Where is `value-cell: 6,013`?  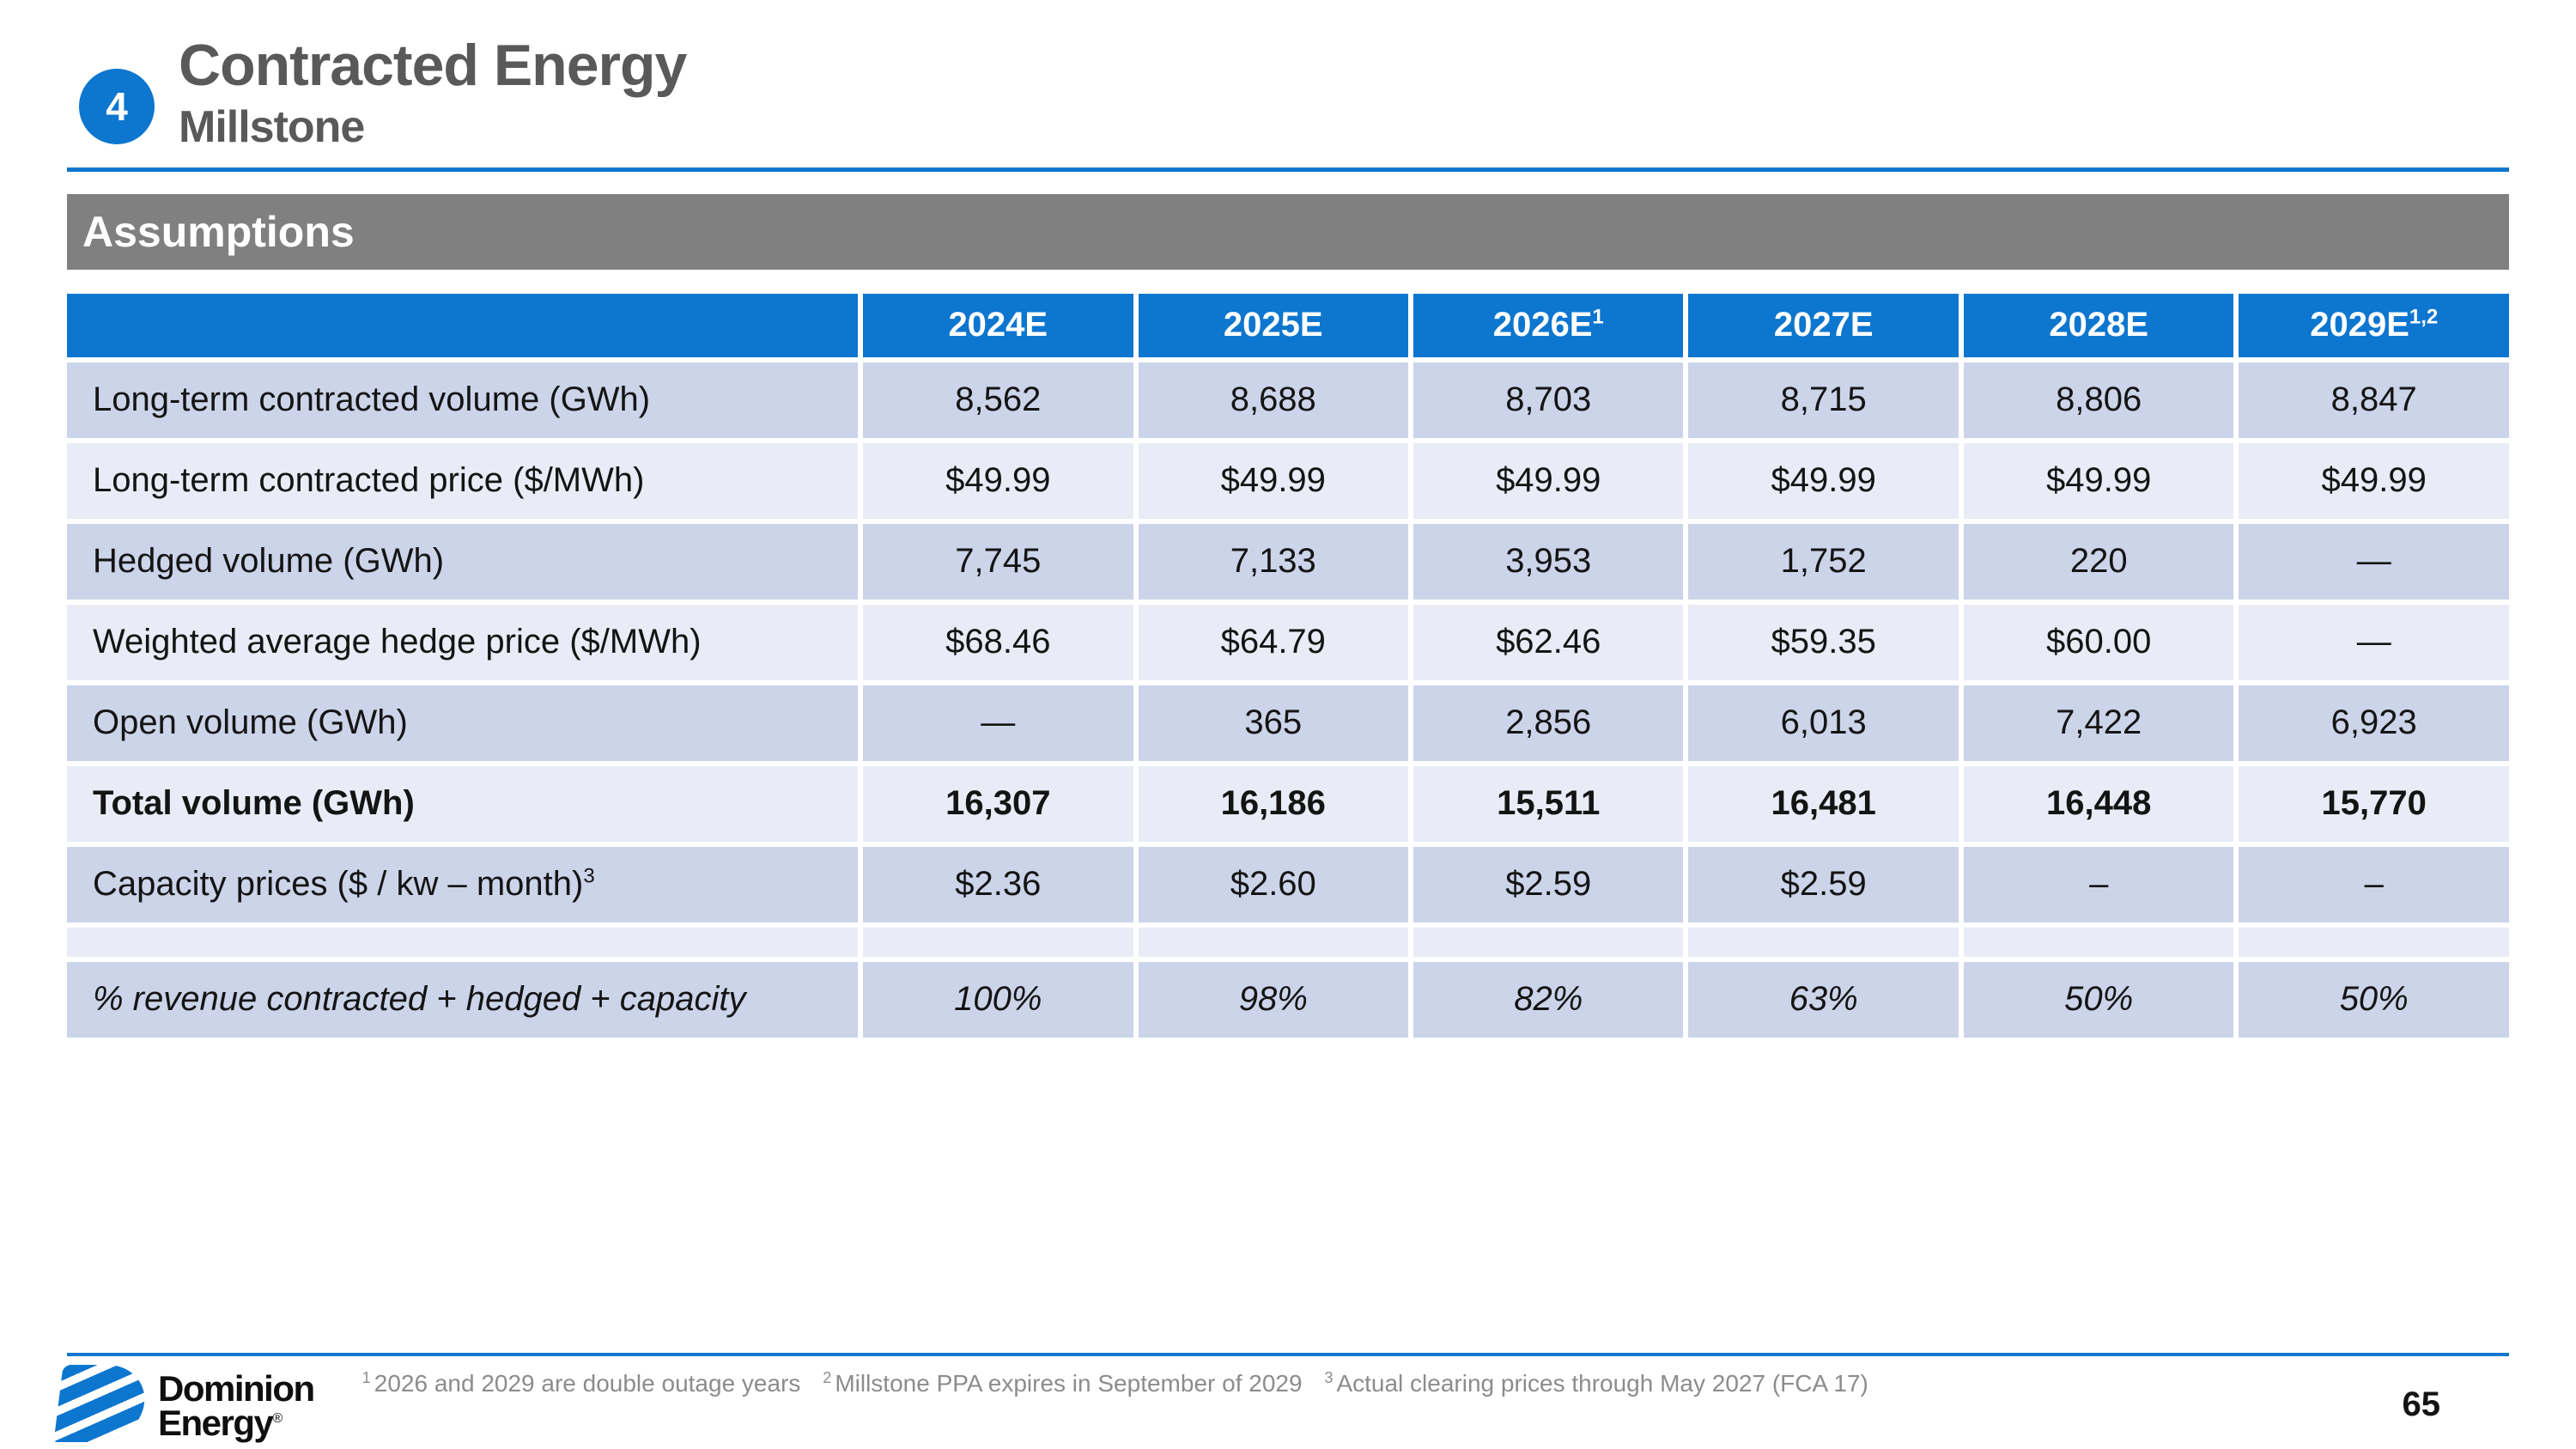
value-cell: 6,013 is located at coordinates (1823, 723).